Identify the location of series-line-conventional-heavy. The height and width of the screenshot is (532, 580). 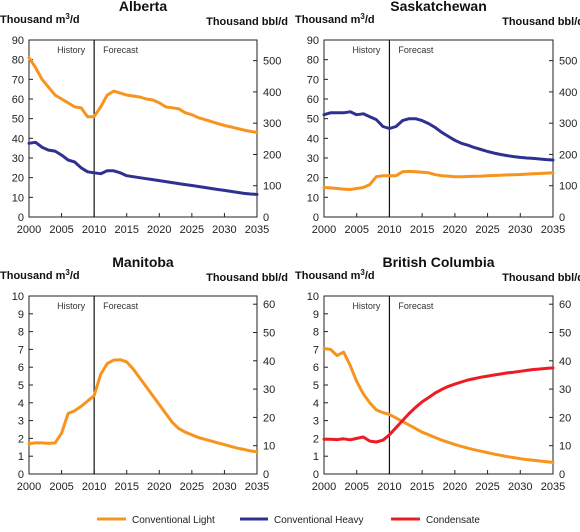
(143, 168).